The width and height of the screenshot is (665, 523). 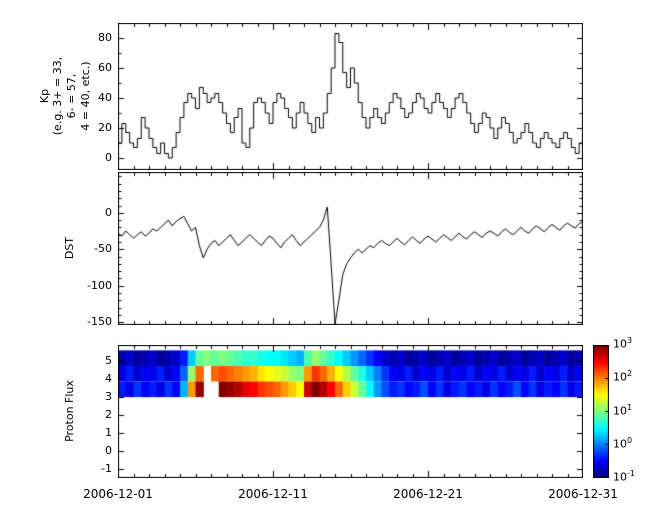 What do you see at coordinates (108, 415) in the screenshot?
I see `y-tick-label: 2` at bounding box center [108, 415].